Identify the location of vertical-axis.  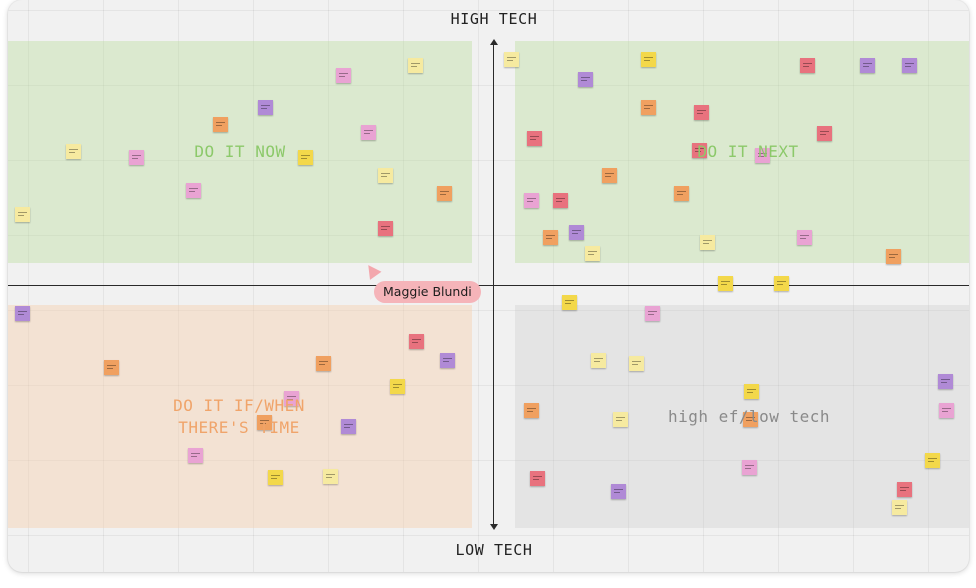
(493, 285).